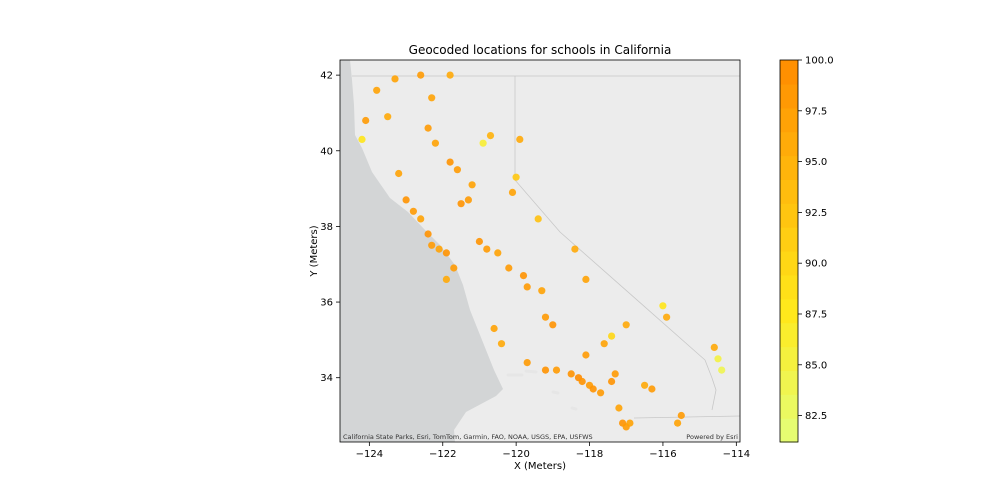 The width and height of the screenshot is (995, 502). I want to click on colorbar-frame, so click(789, 251).